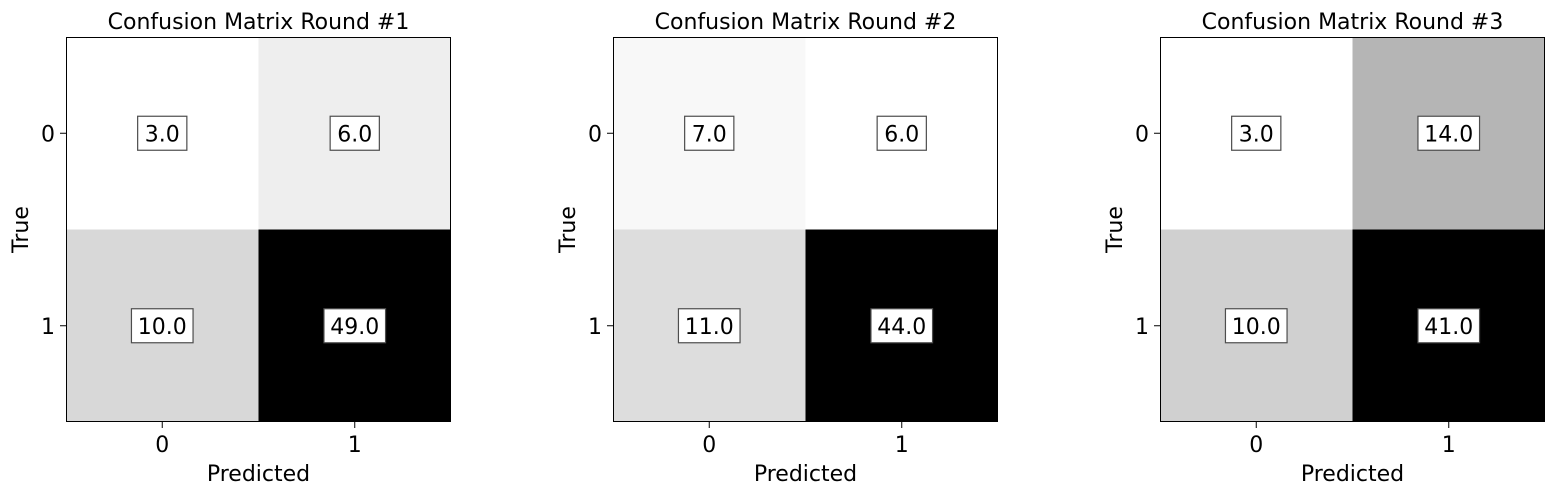  I want to click on chart-title: Confusion Matrix Round #2, so click(806, 22).